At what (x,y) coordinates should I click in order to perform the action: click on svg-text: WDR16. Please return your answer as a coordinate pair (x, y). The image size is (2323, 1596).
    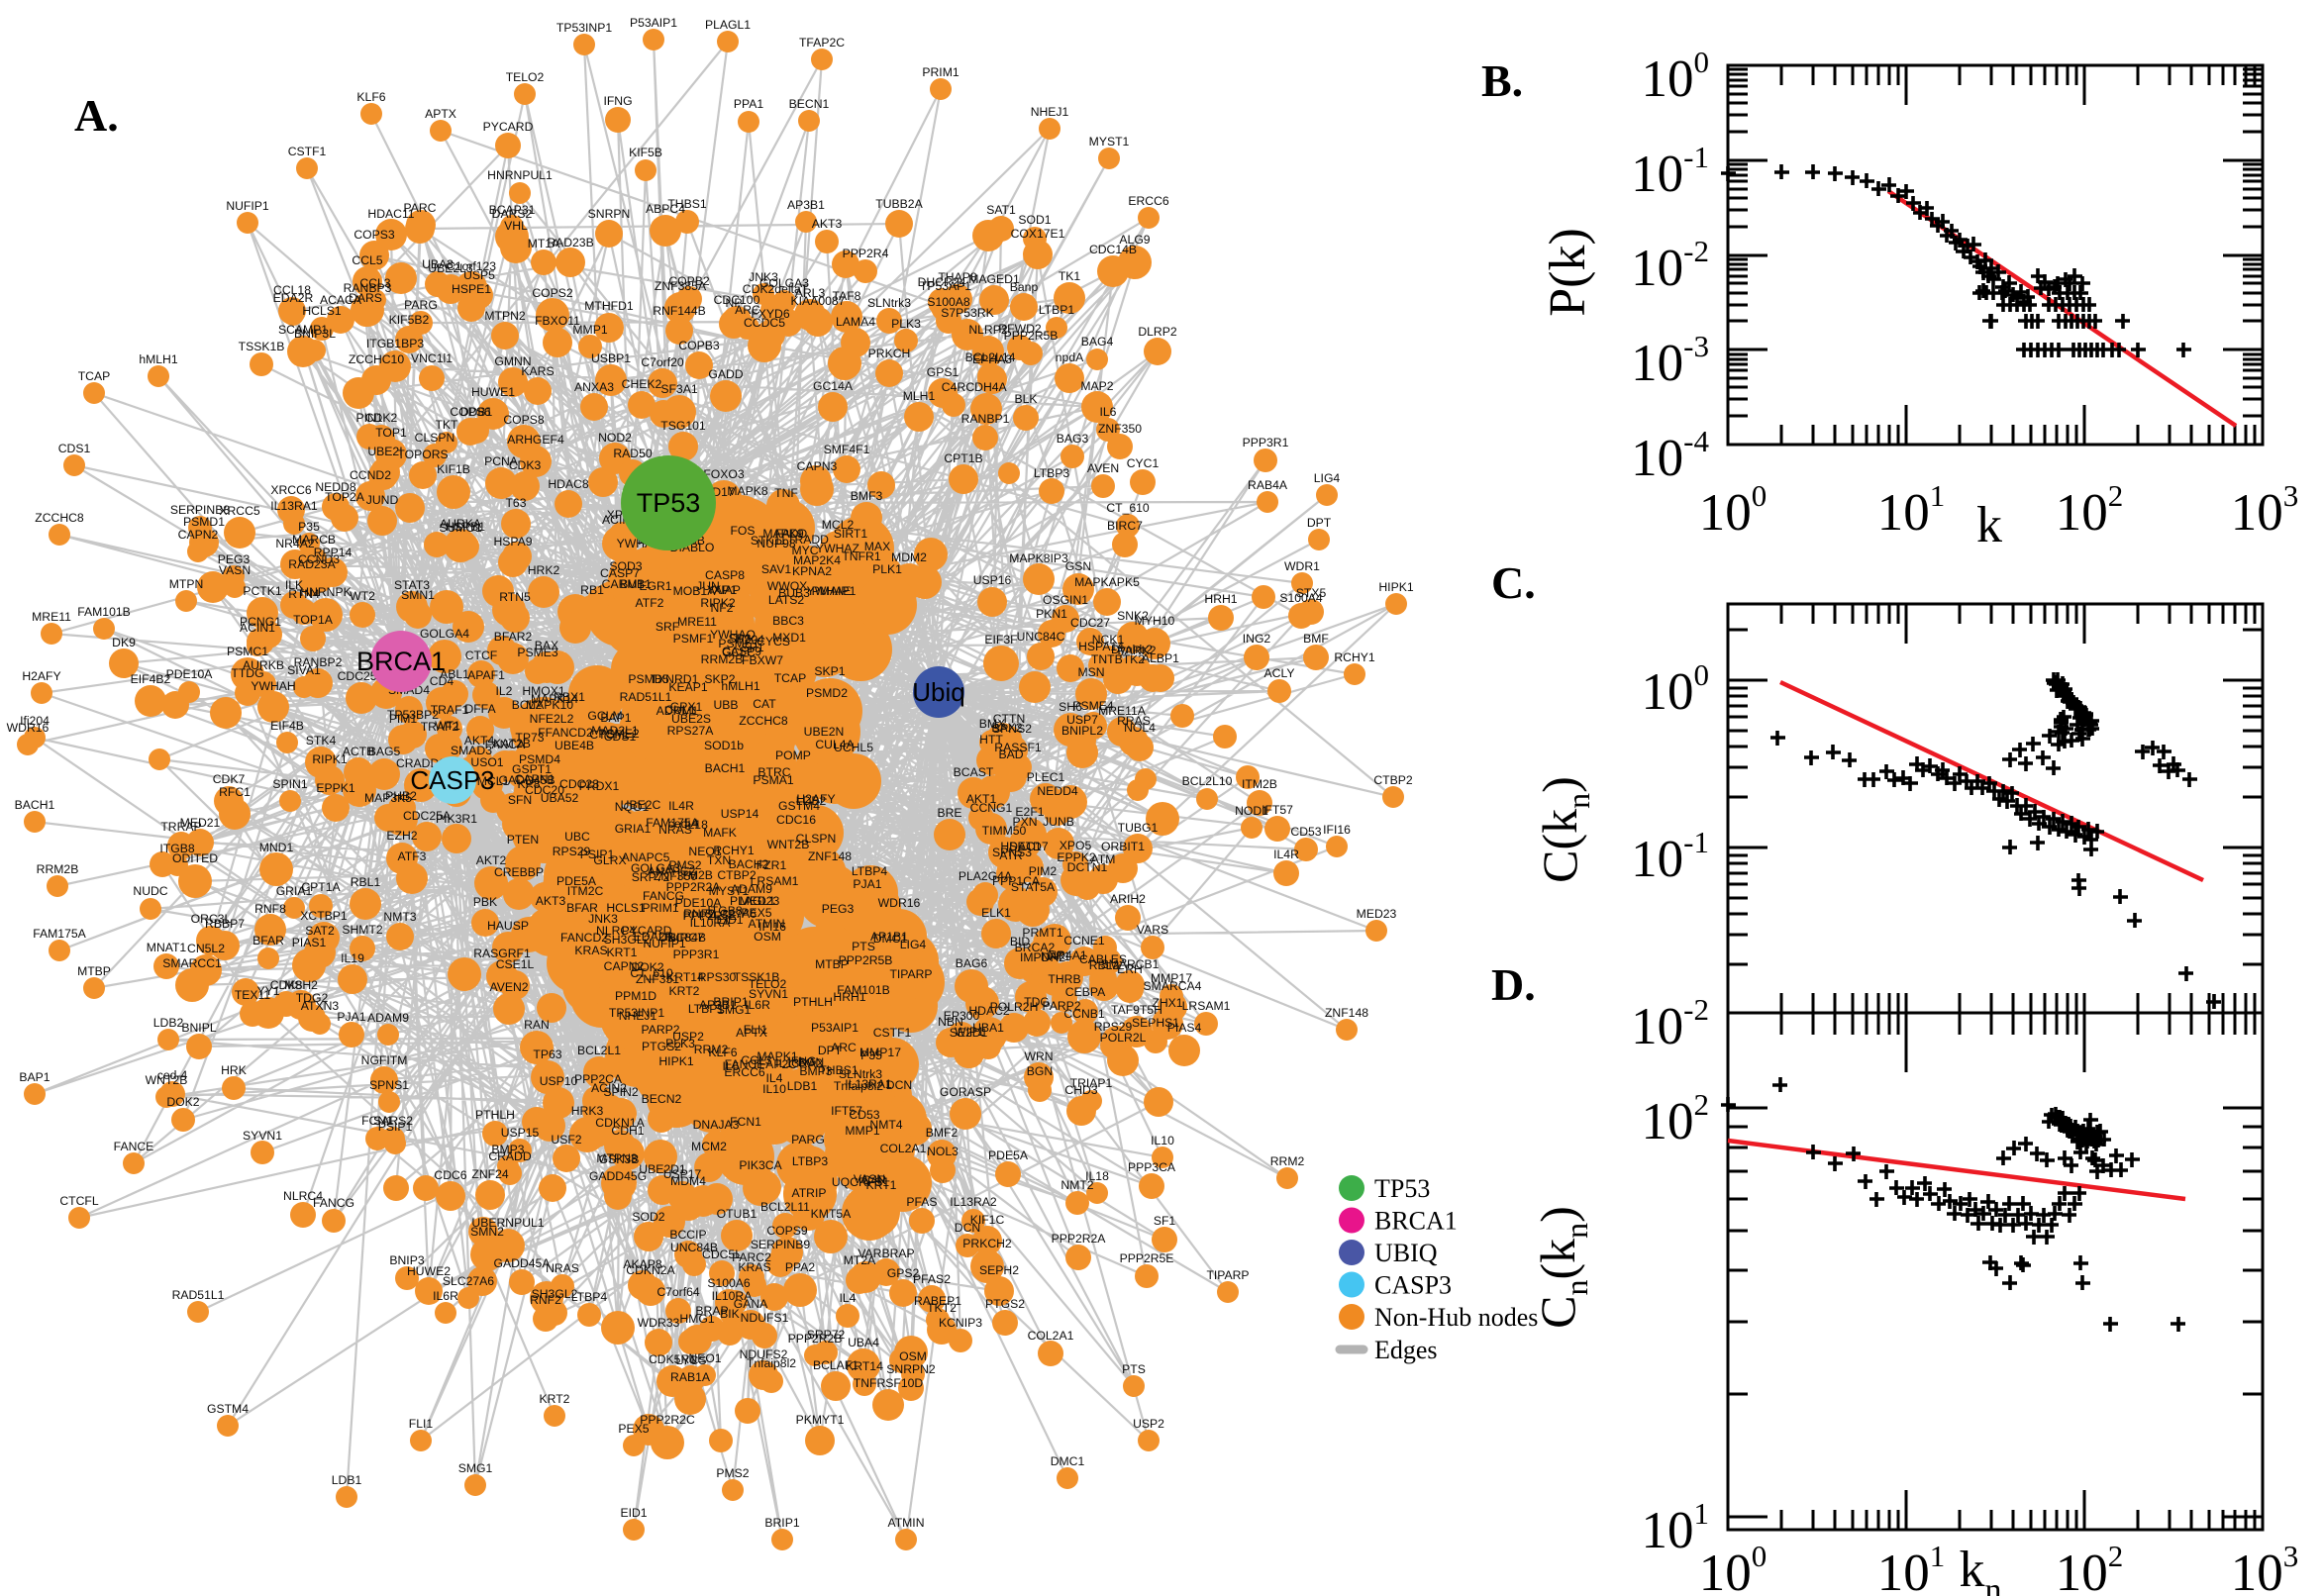
    Looking at the image, I should click on (29, 728).